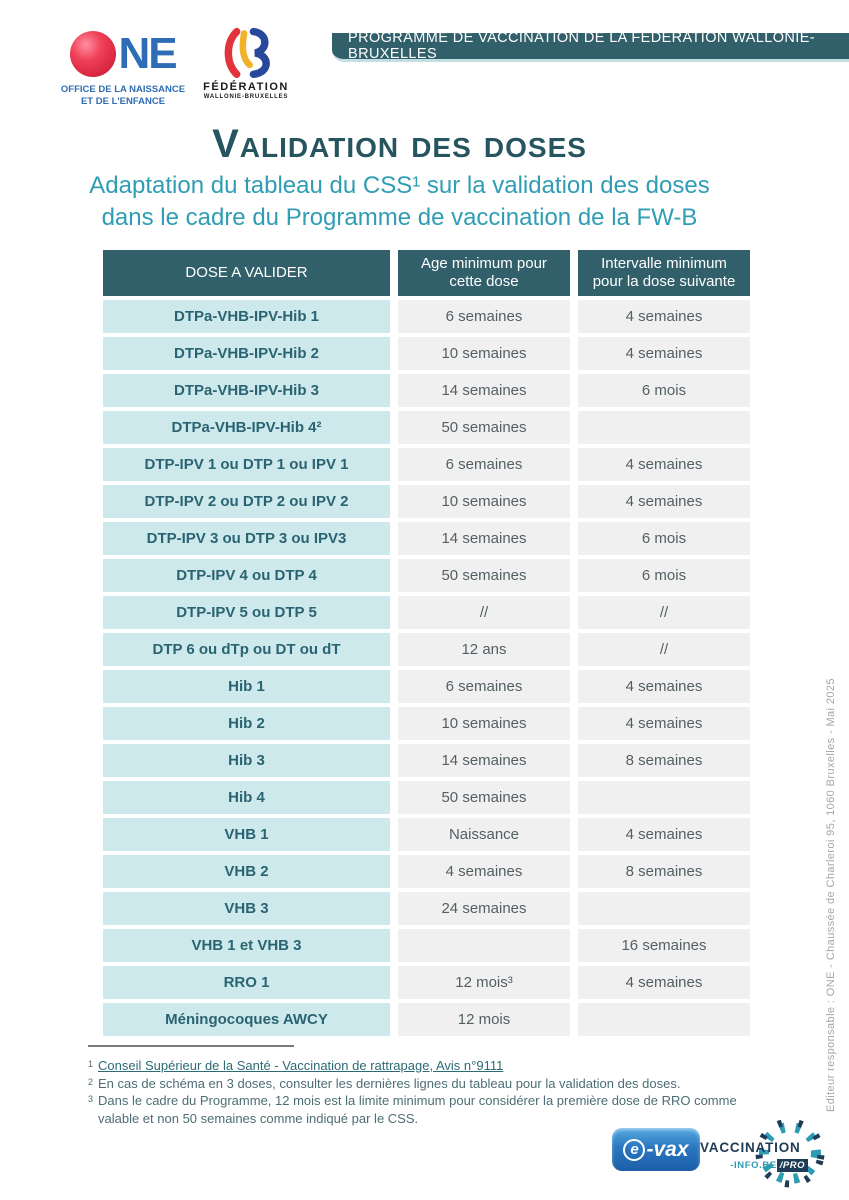 This screenshot has width=849, height=1200. What do you see at coordinates (484, 649) in the screenshot?
I see `table-age-cell: 12 ans` at bounding box center [484, 649].